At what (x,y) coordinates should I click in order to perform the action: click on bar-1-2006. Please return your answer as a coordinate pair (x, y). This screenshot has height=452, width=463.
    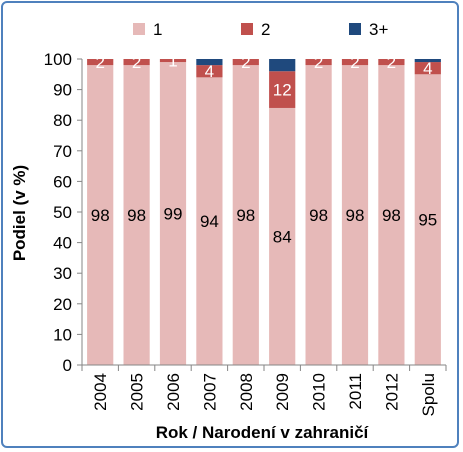
    Looking at the image, I should click on (173, 214).